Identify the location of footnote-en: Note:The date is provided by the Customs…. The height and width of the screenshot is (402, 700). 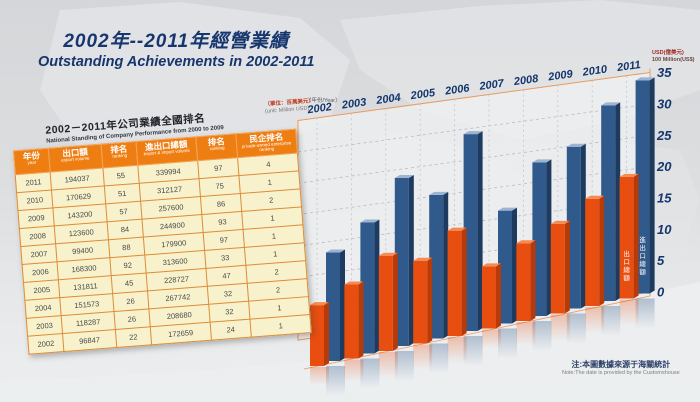
(621, 373).